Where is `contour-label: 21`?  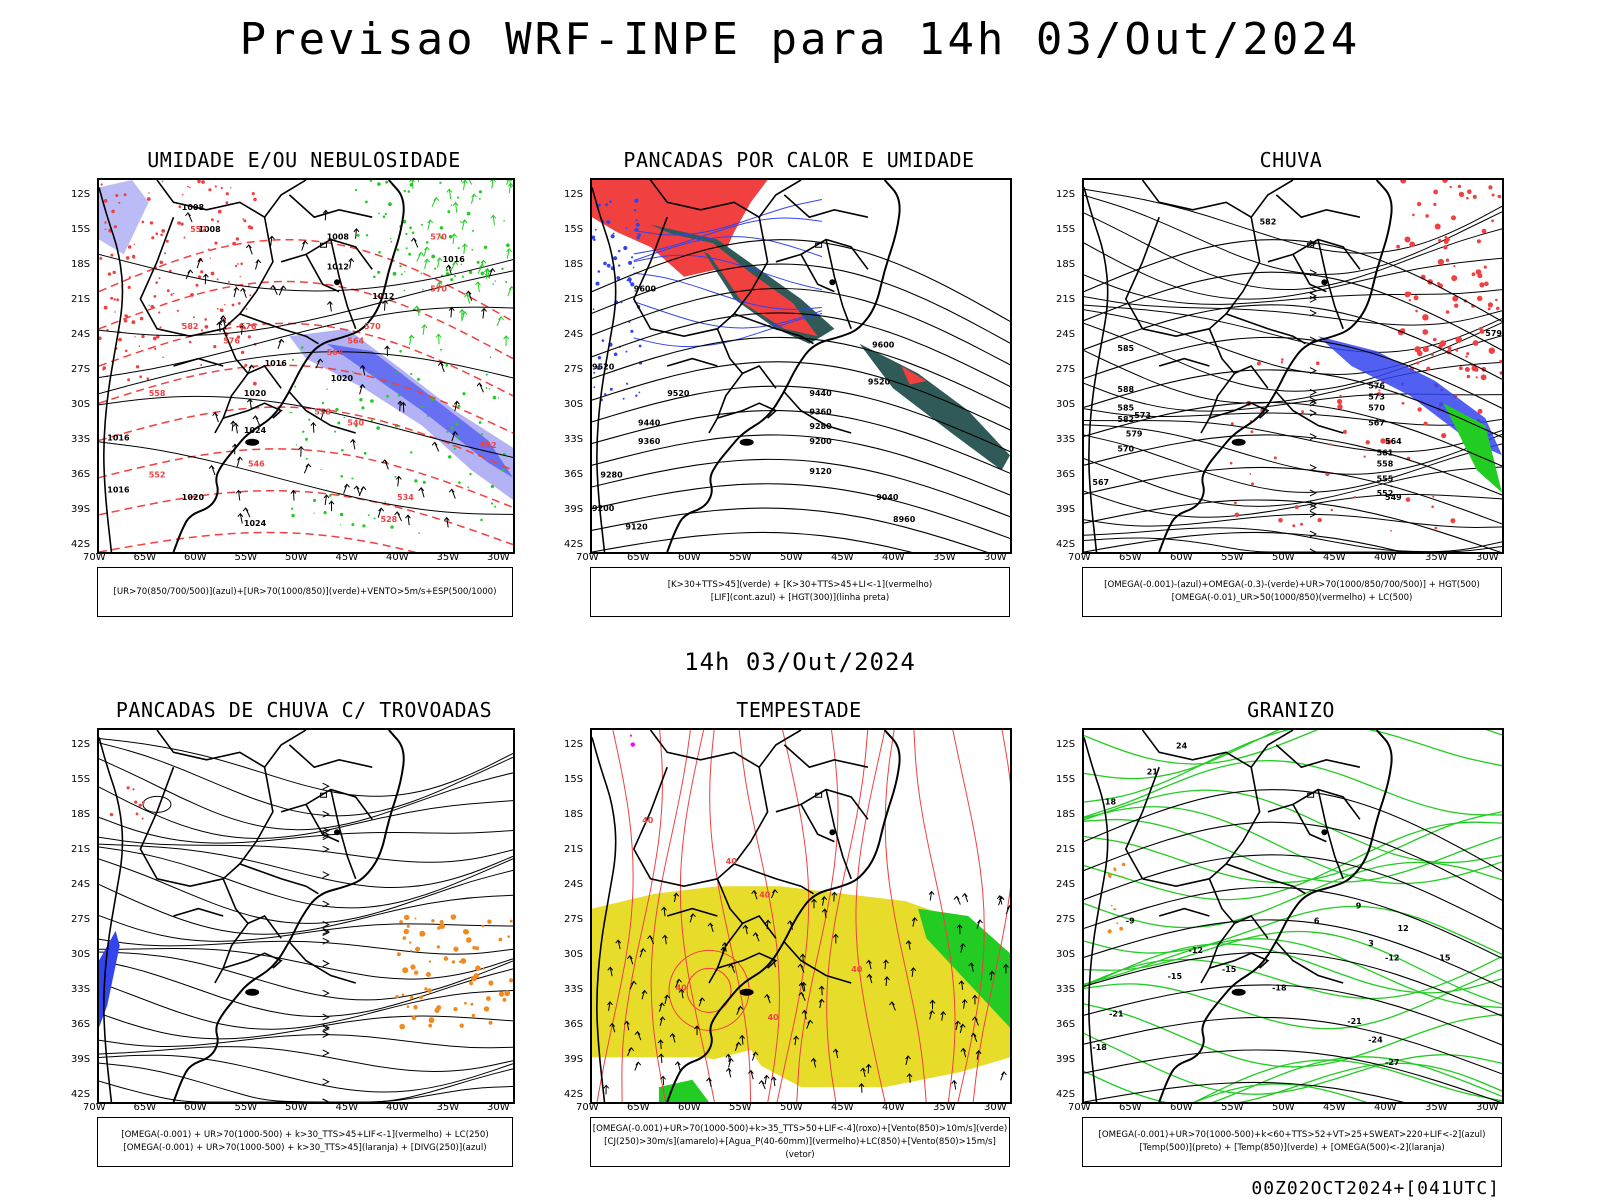
contour-label: 21 is located at coordinates (1153, 772).